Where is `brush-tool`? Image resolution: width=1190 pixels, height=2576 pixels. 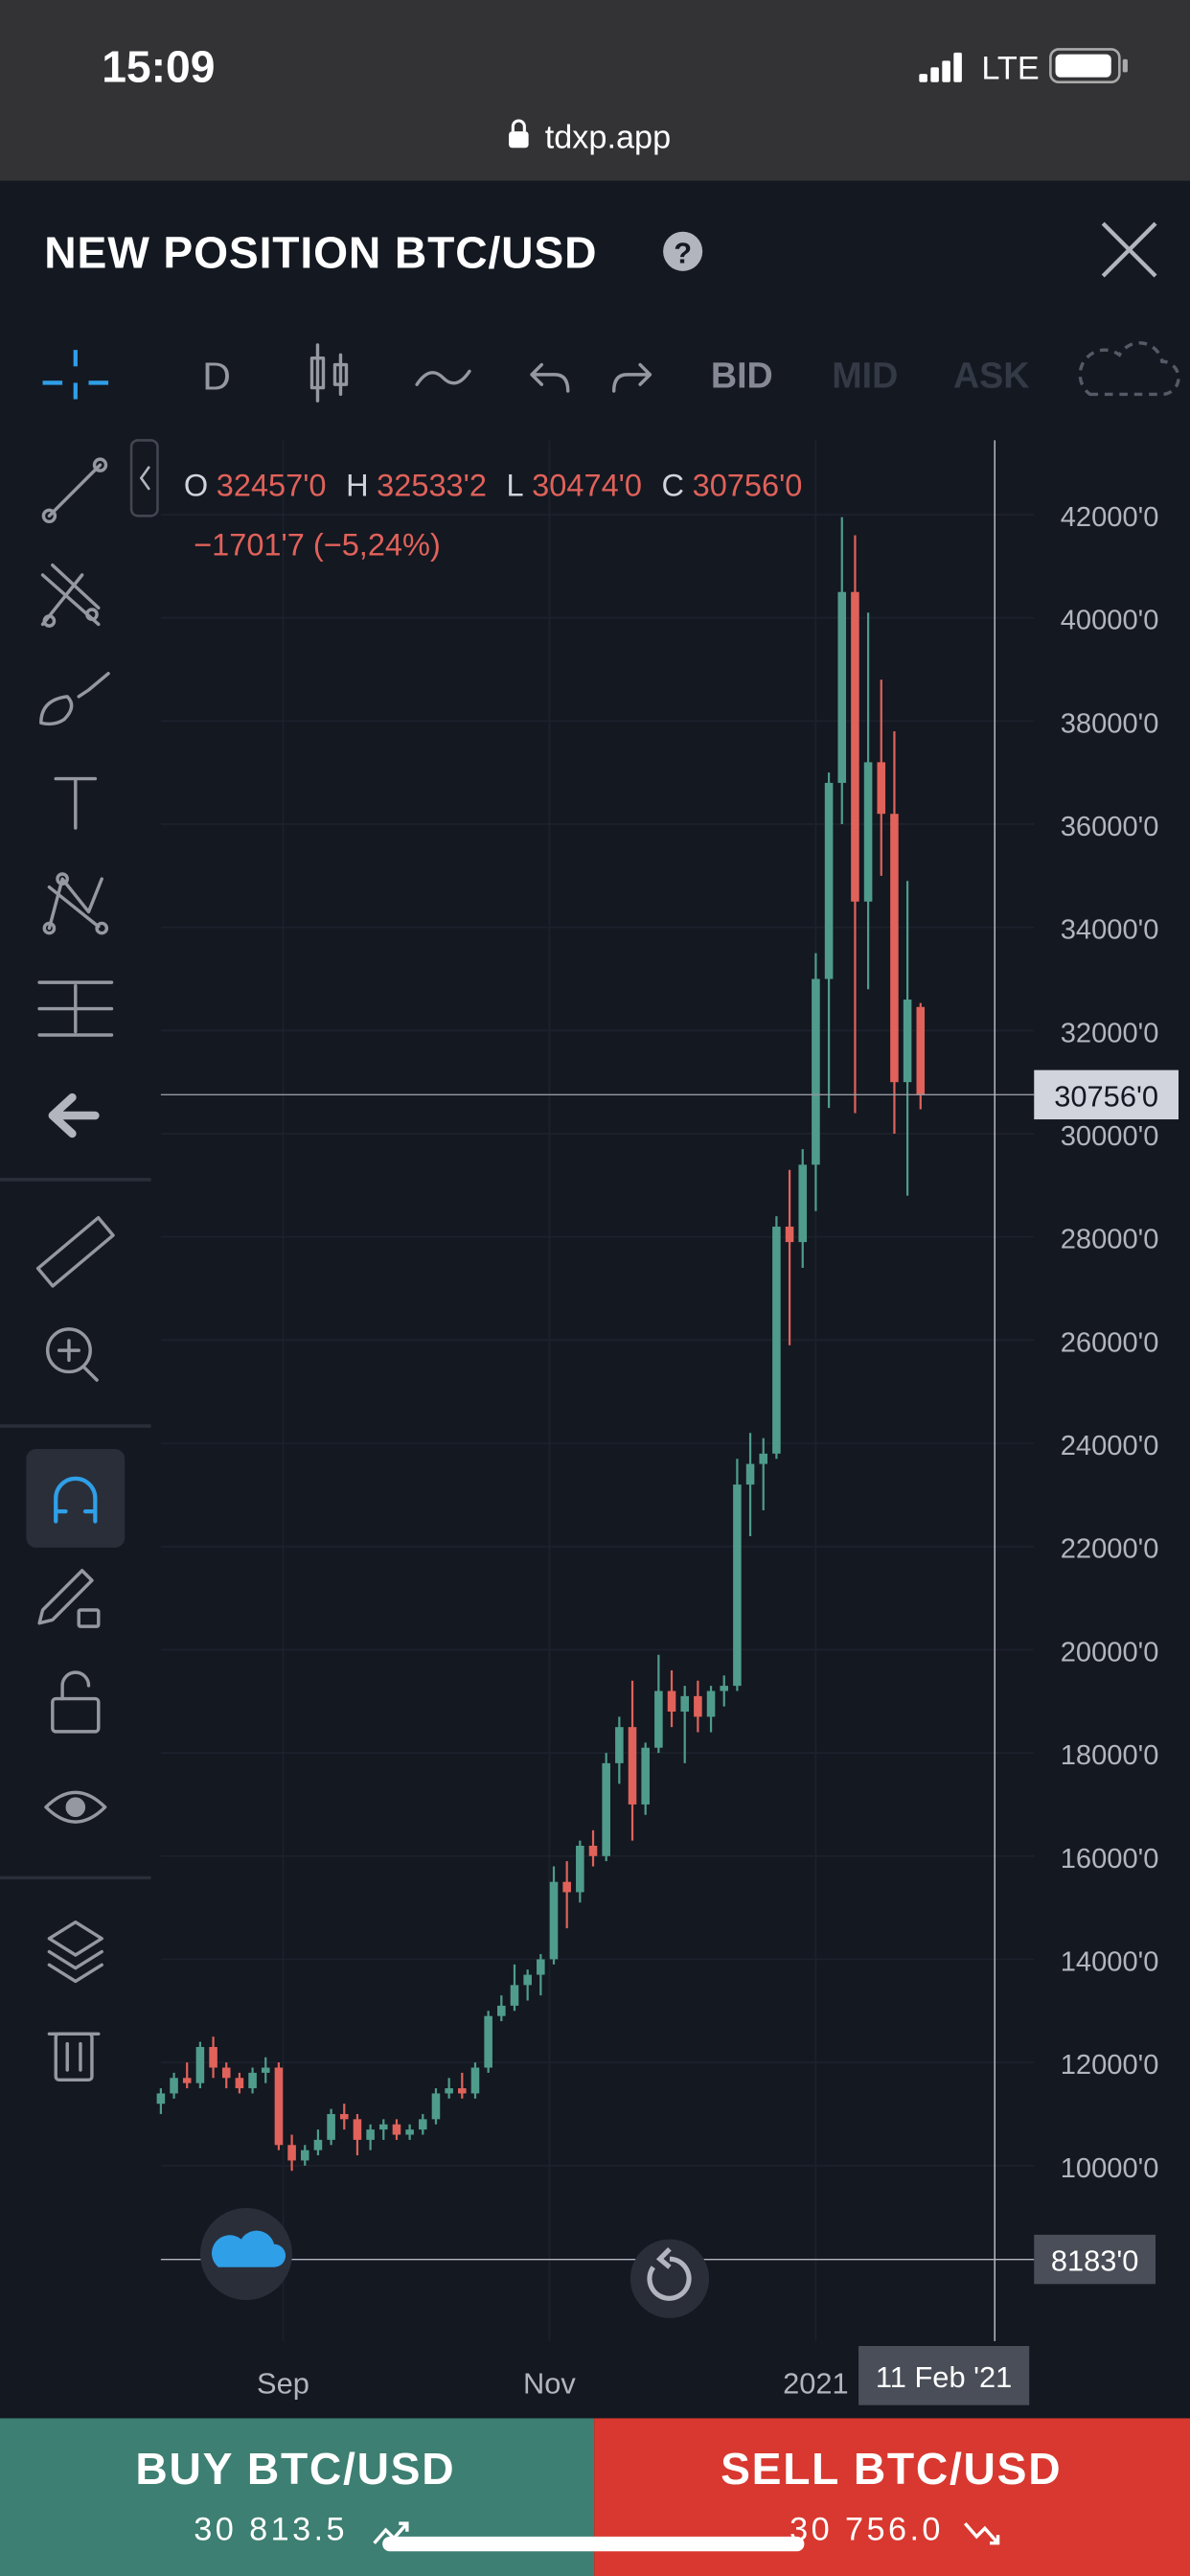
brush-tool is located at coordinates (74, 699).